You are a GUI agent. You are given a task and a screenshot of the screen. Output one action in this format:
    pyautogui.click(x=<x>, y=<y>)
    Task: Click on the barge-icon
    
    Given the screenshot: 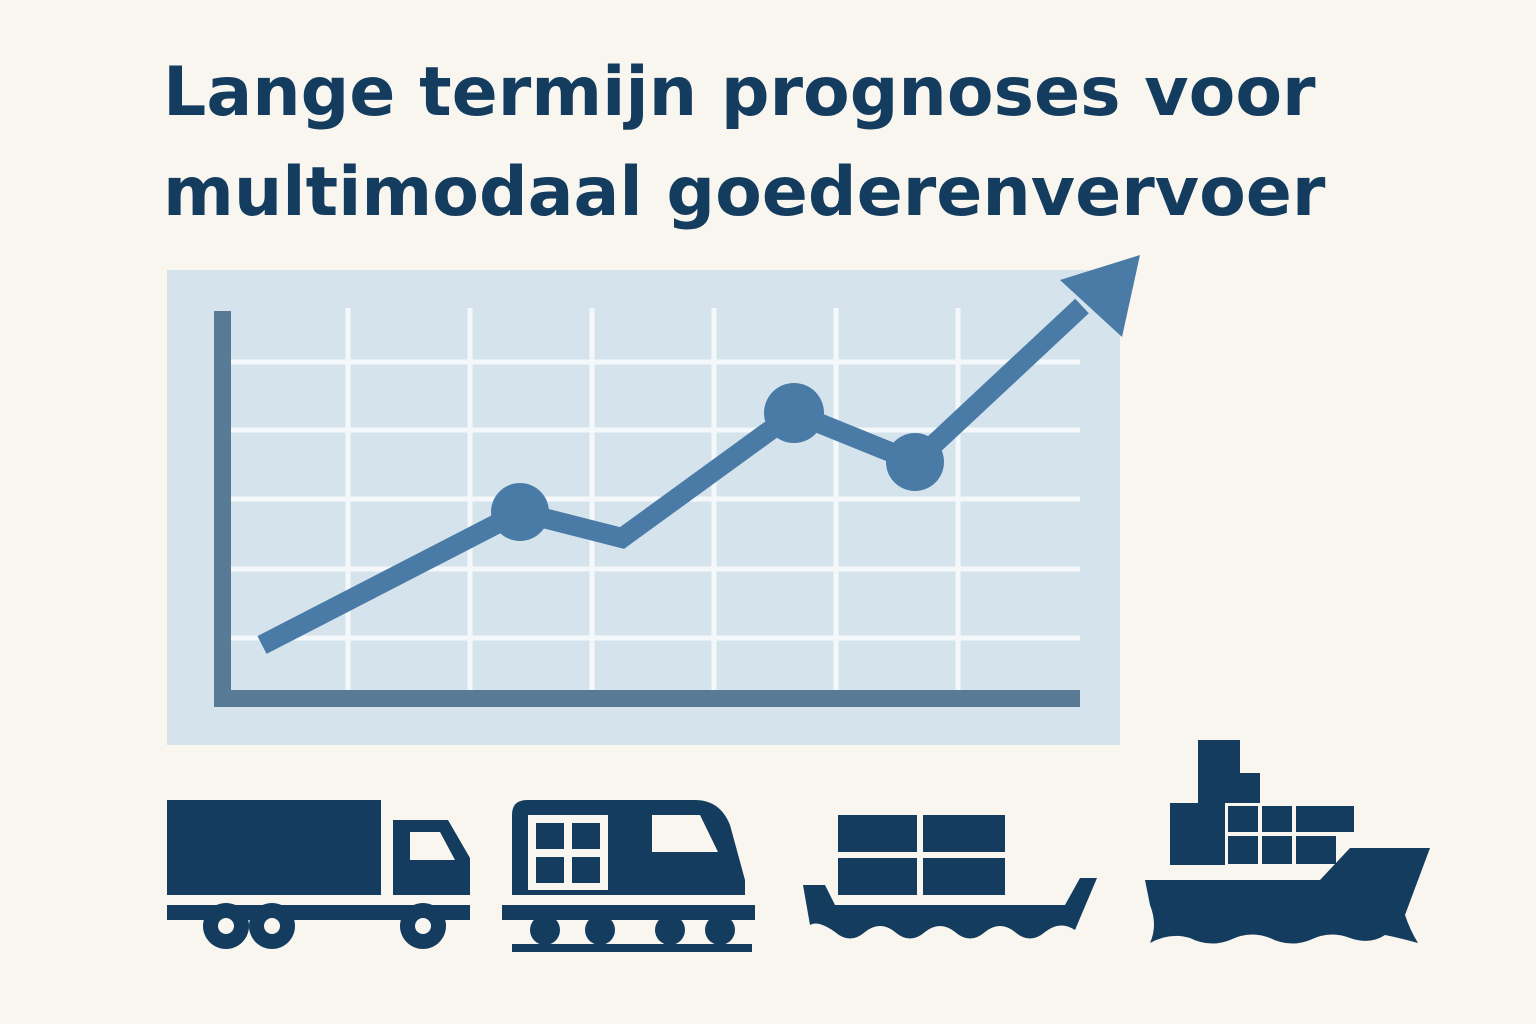 What is the action you would take?
    pyautogui.click(x=950, y=877)
    